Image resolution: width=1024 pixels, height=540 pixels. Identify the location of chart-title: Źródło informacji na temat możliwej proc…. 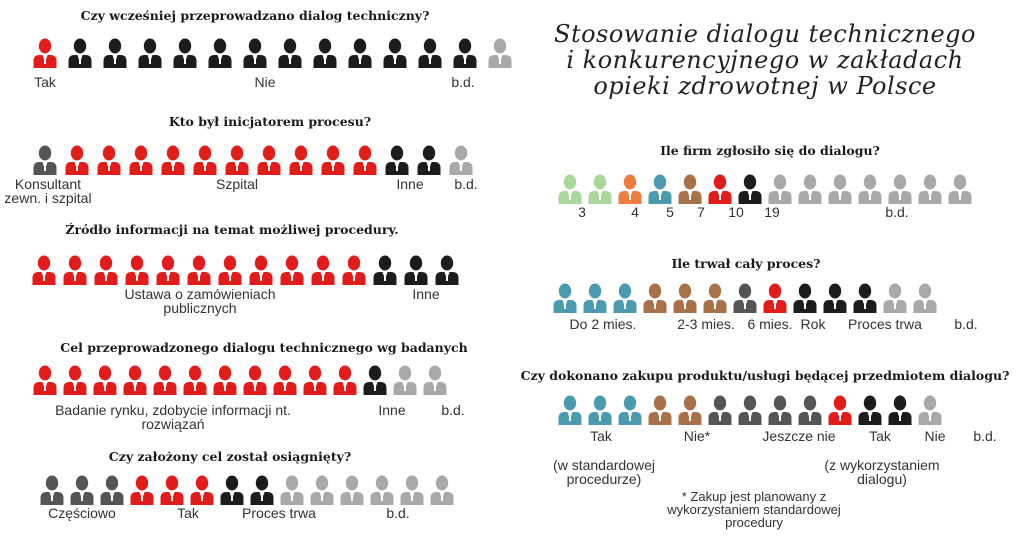
(231, 229).